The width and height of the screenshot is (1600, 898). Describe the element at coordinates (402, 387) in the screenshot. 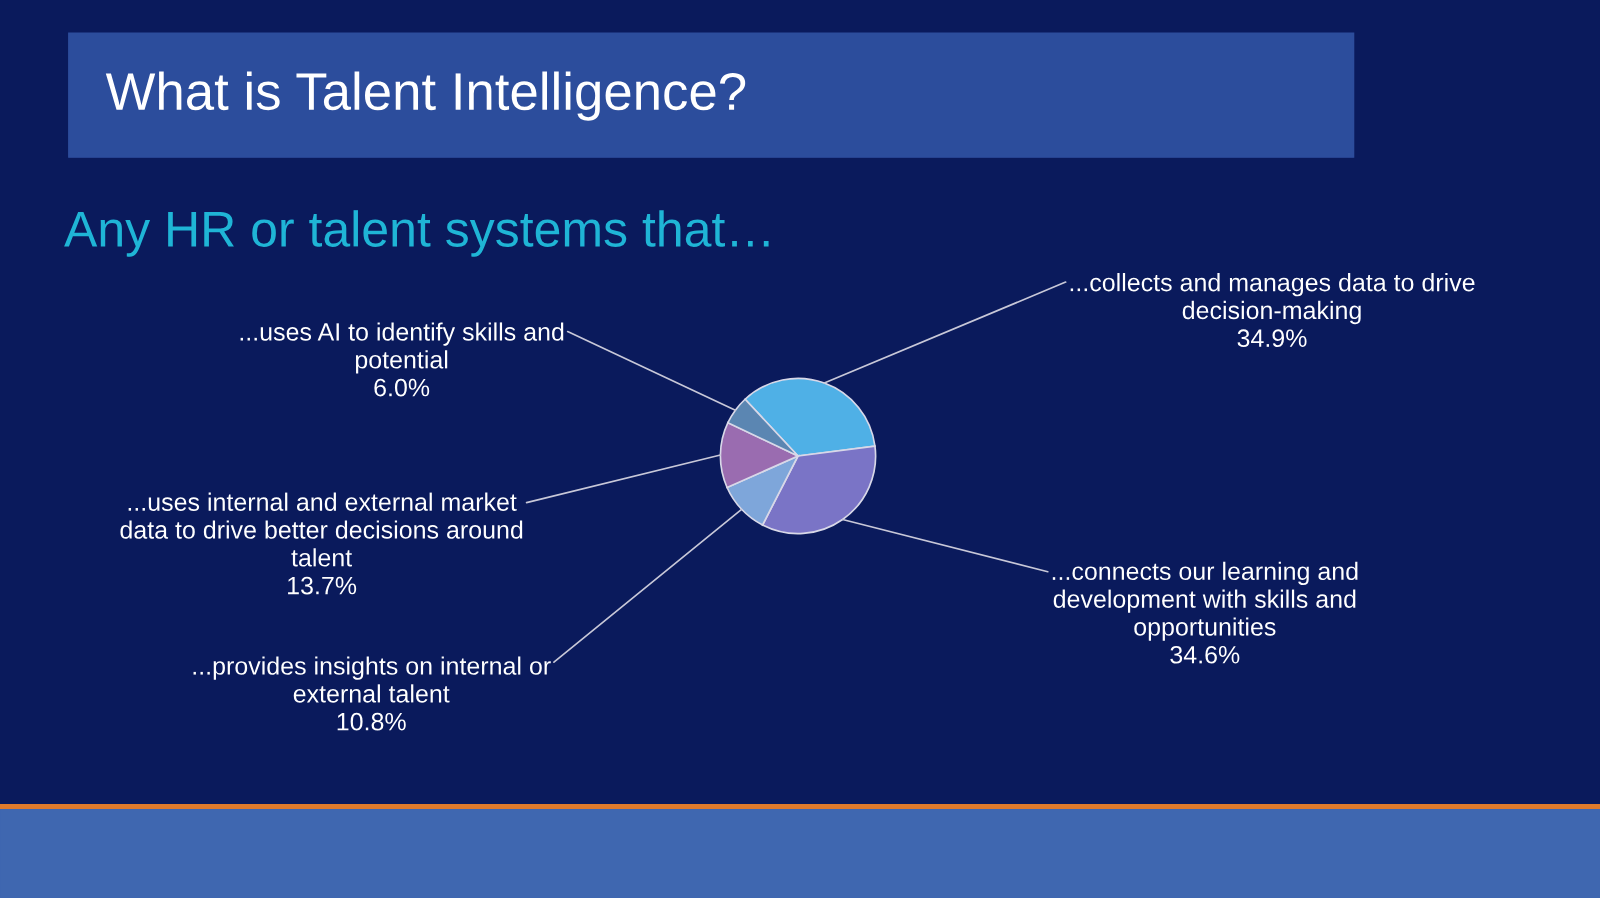

I see `data-label: 6.0%` at that location.